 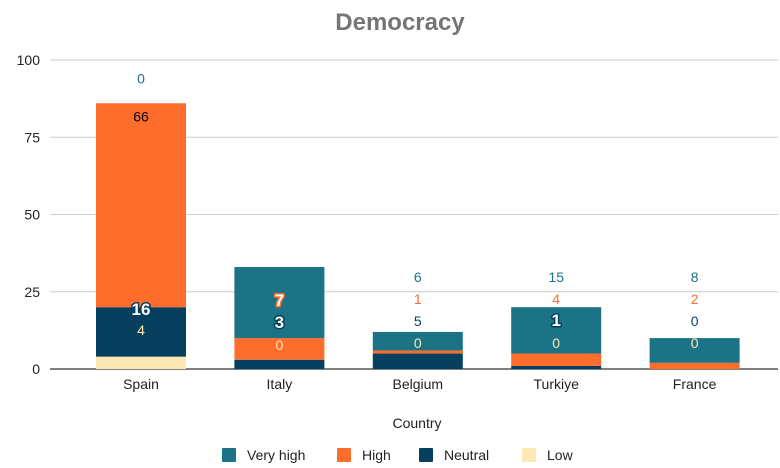 What do you see at coordinates (280, 384) in the screenshot?
I see `x-tick-label: Italy` at bounding box center [280, 384].